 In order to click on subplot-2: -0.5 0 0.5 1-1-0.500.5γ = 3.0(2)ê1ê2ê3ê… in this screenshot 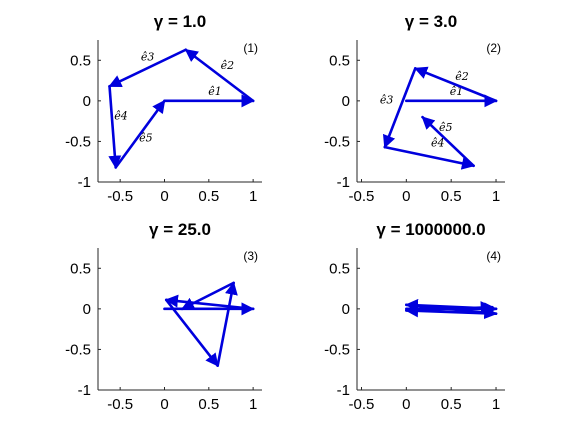, I will do `click(414, 108)`.